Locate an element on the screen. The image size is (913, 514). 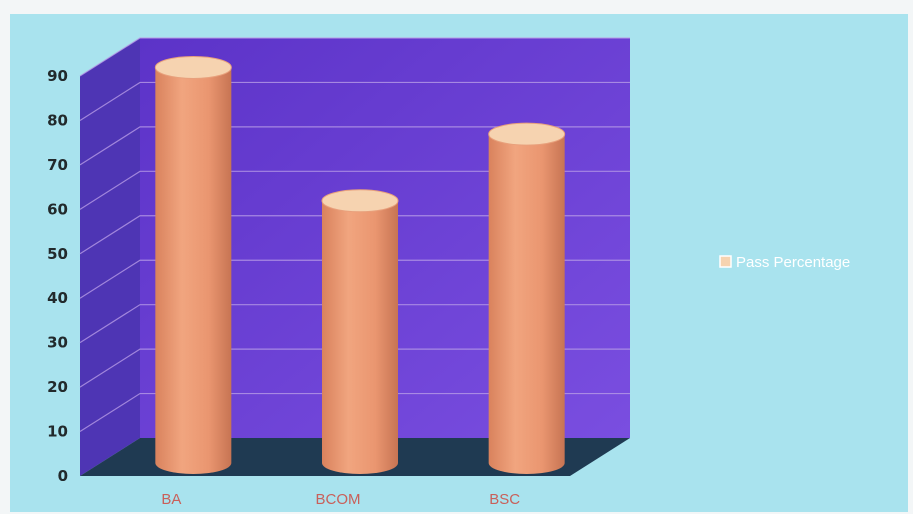
y-axis-ticks: 0 10 20 30 40 50 60 70 80 90 is located at coordinates (57, 276).